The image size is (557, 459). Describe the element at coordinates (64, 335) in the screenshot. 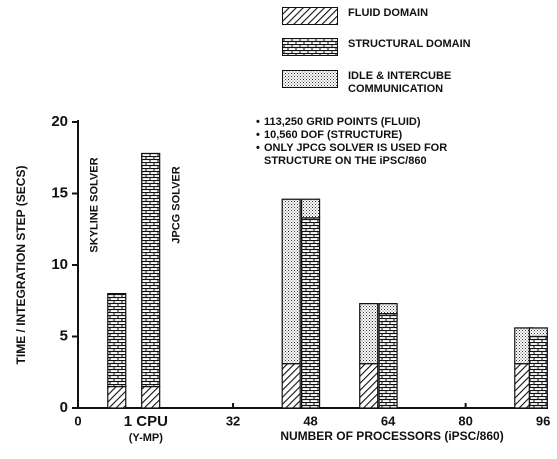

I see `y-tick-label: 5` at that location.